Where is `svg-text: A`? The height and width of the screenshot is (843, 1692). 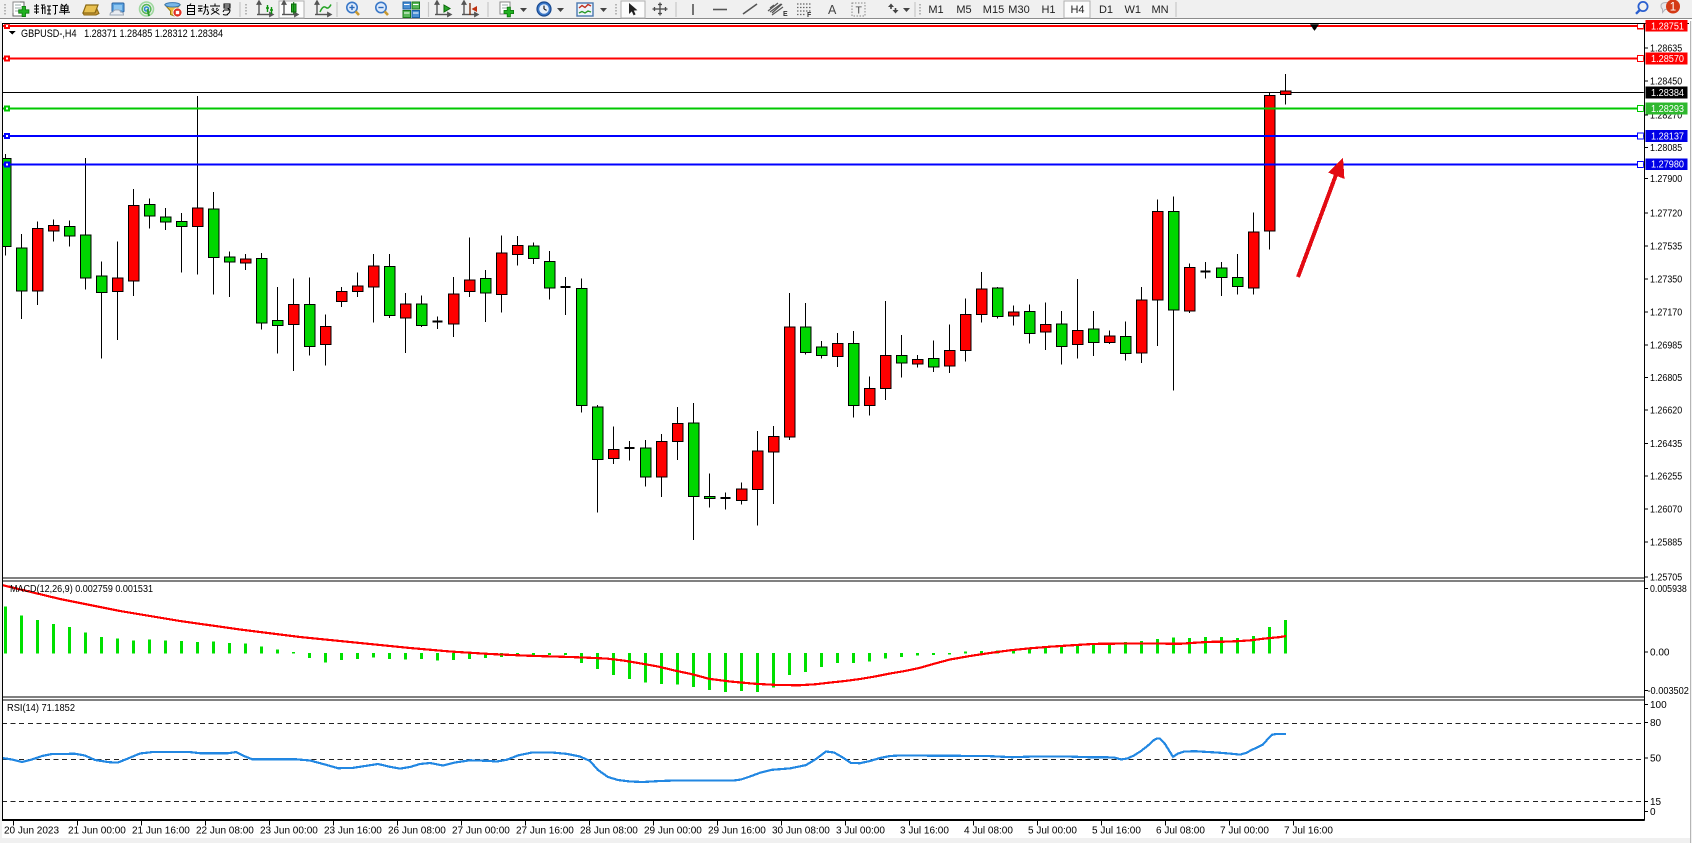 svg-text: A is located at coordinates (832, 10).